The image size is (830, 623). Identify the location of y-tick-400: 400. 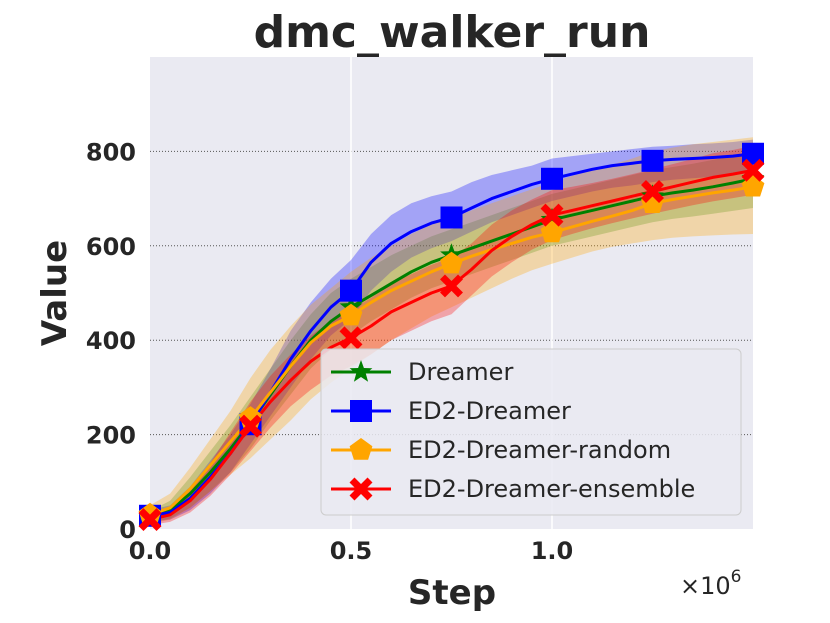
(111, 341).